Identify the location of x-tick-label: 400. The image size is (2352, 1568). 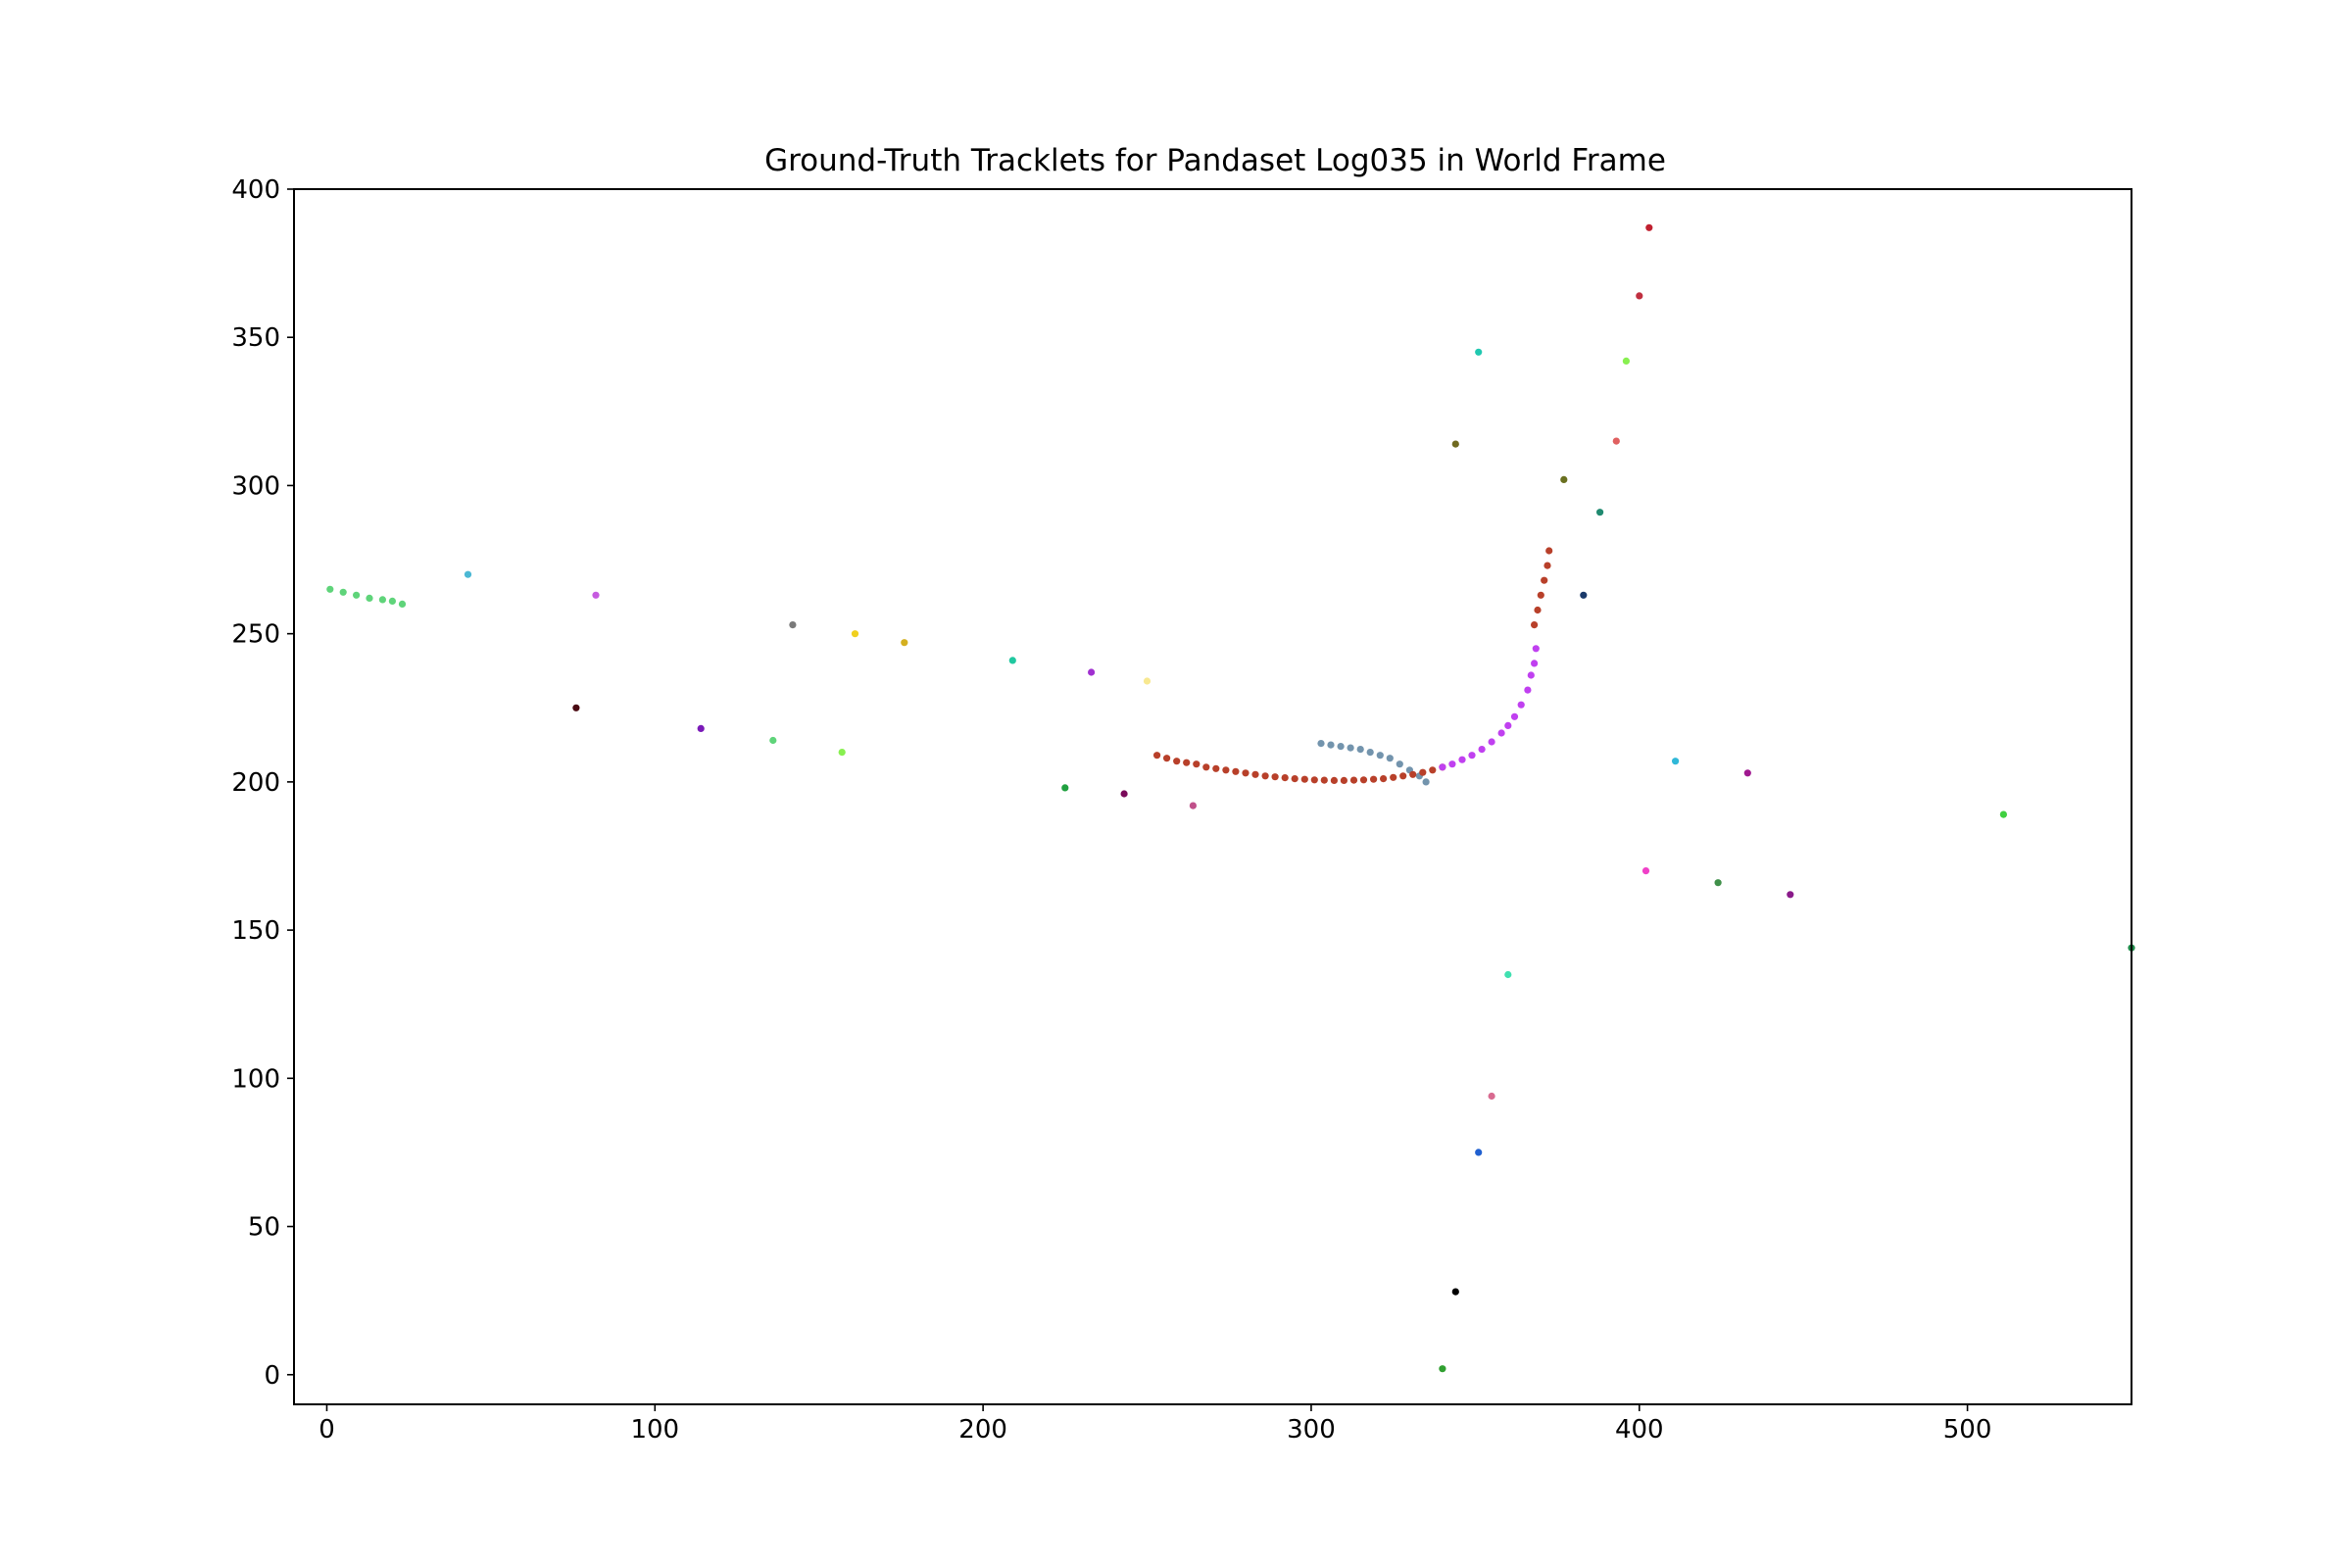
(1639, 1430).